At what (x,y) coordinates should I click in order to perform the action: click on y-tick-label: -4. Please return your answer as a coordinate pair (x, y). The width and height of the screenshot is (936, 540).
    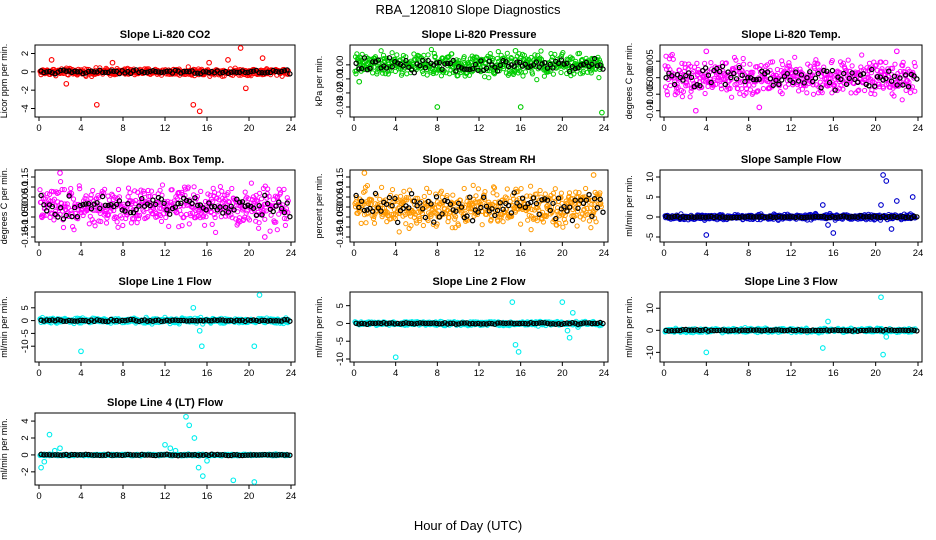
    Looking at the image, I should click on (25, 108).